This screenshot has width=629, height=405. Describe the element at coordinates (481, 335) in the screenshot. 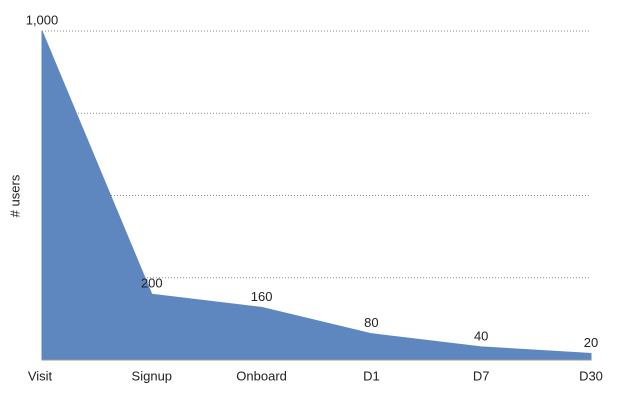

I see `value-label: 40` at that location.